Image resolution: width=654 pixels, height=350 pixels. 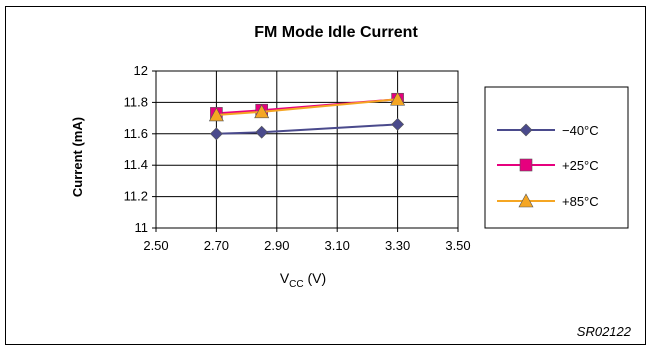 I want to click on x-axis: 2.50 2.70 2.90 3.10 3.30 3.50, so click(x=307, y=240).